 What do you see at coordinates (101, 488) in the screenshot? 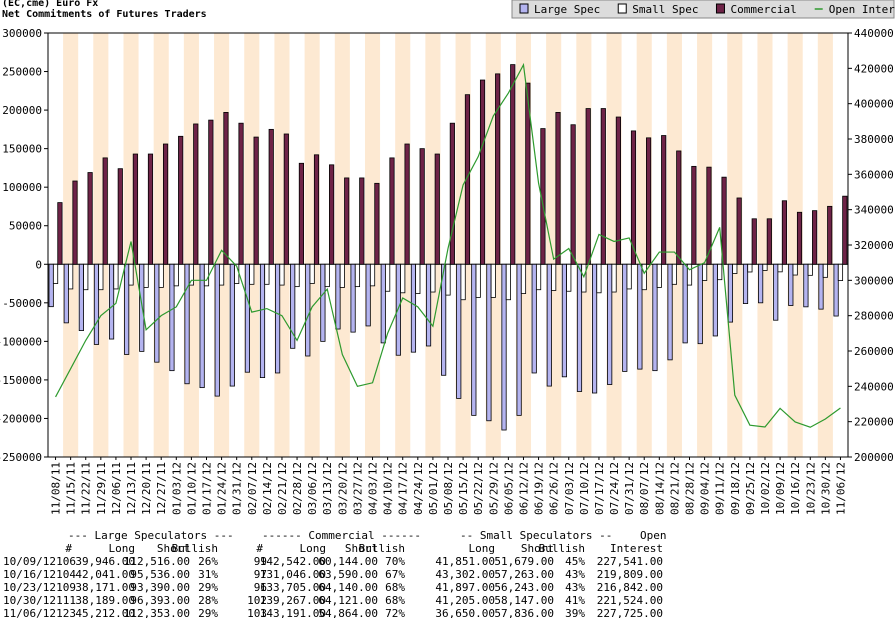
I see `x-tick-label: 11/29/11` at bounding box center [101, 488].